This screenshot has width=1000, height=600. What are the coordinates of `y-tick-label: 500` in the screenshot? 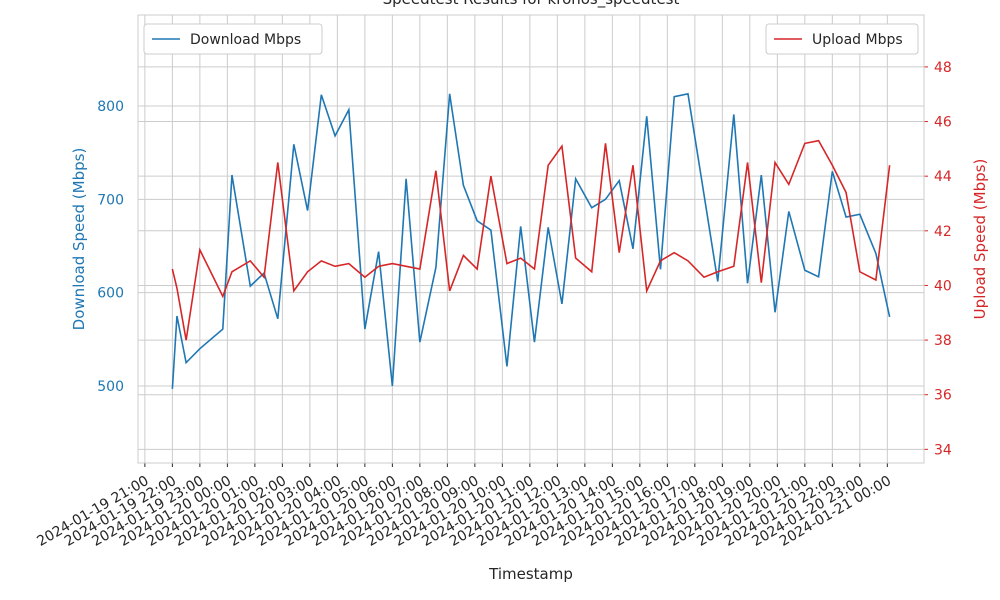 It's located at (110, 387).